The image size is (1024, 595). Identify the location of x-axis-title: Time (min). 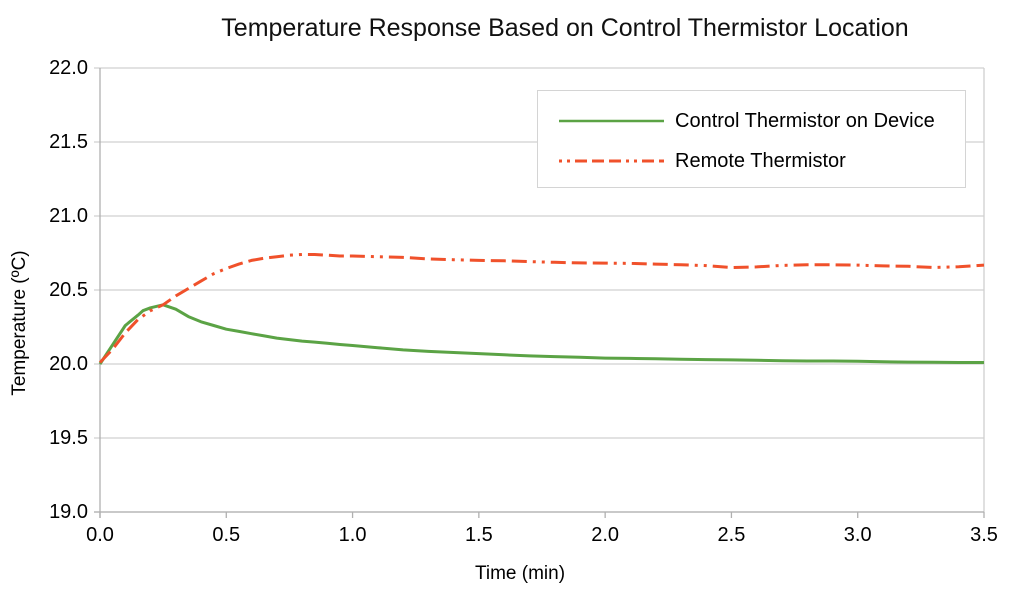
(520, 573).